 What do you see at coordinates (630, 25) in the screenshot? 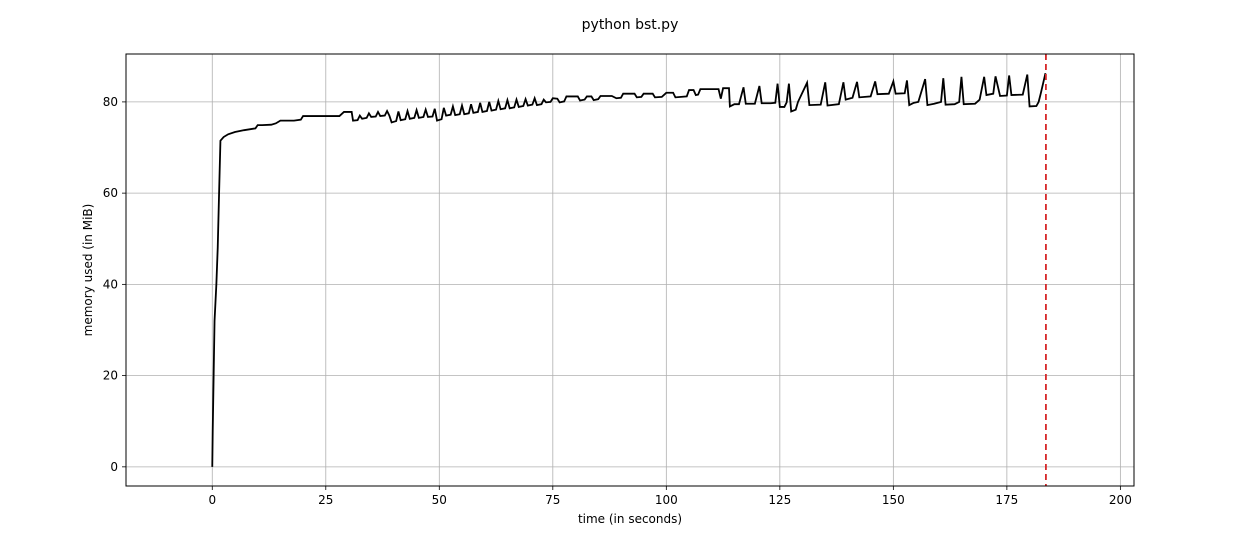
I see `chart-title: python bst.py` at bounding box center [630, 25].